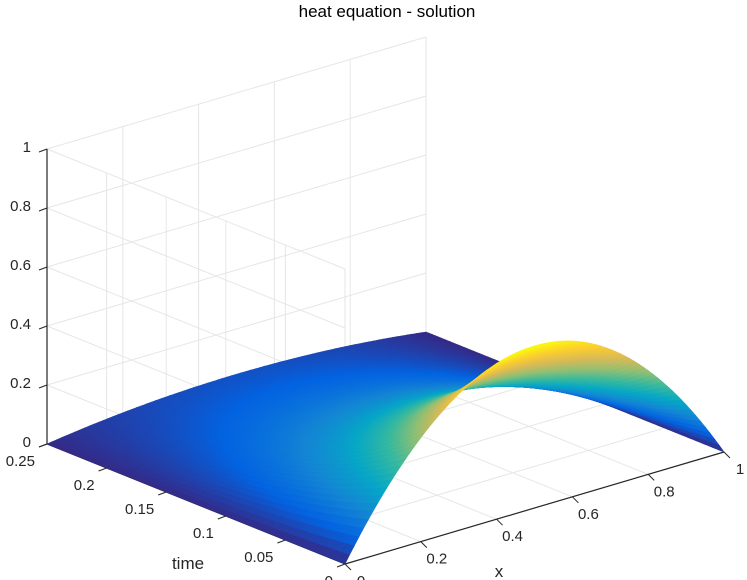 Image resolution: width=747 pixels, height=580 pixels. I want to click on x-axis-line, so click(534, 508).